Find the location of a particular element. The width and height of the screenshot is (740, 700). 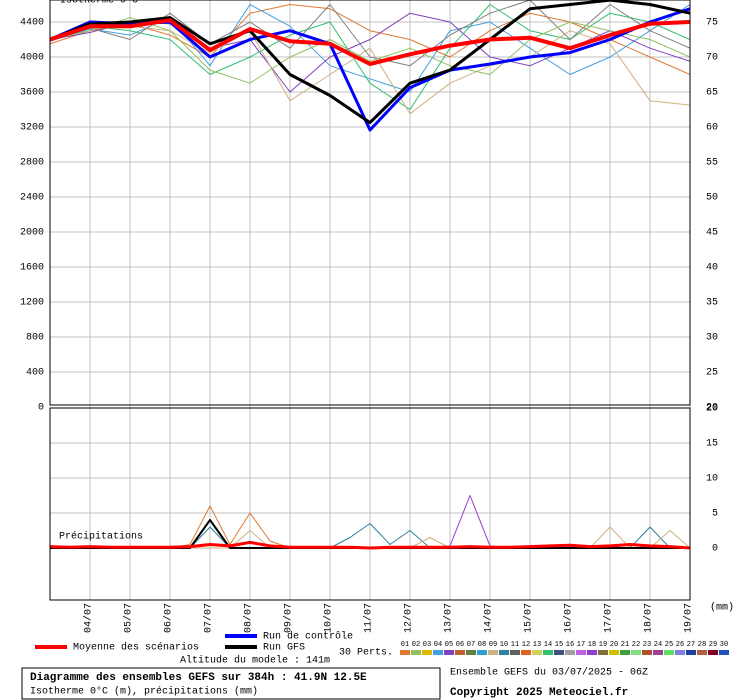

legend-label: 25 is located at coordinates (669, 645).